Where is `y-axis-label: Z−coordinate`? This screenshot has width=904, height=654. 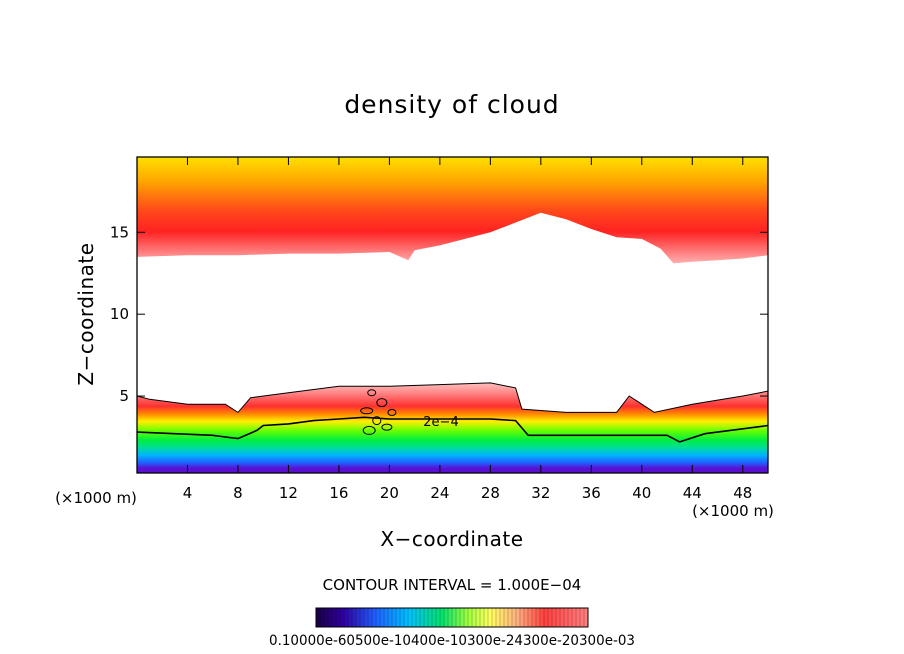
y-axis-label: Z−coordinate is located at coordinates (86, 313).